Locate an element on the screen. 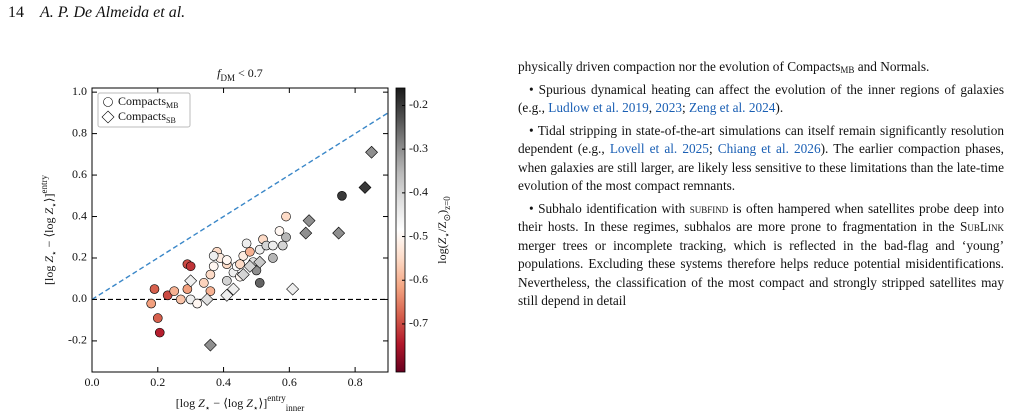 This screenshot has height=418, width=1023. y-tick-label: 0.8 is located at coordinates (79, 132).